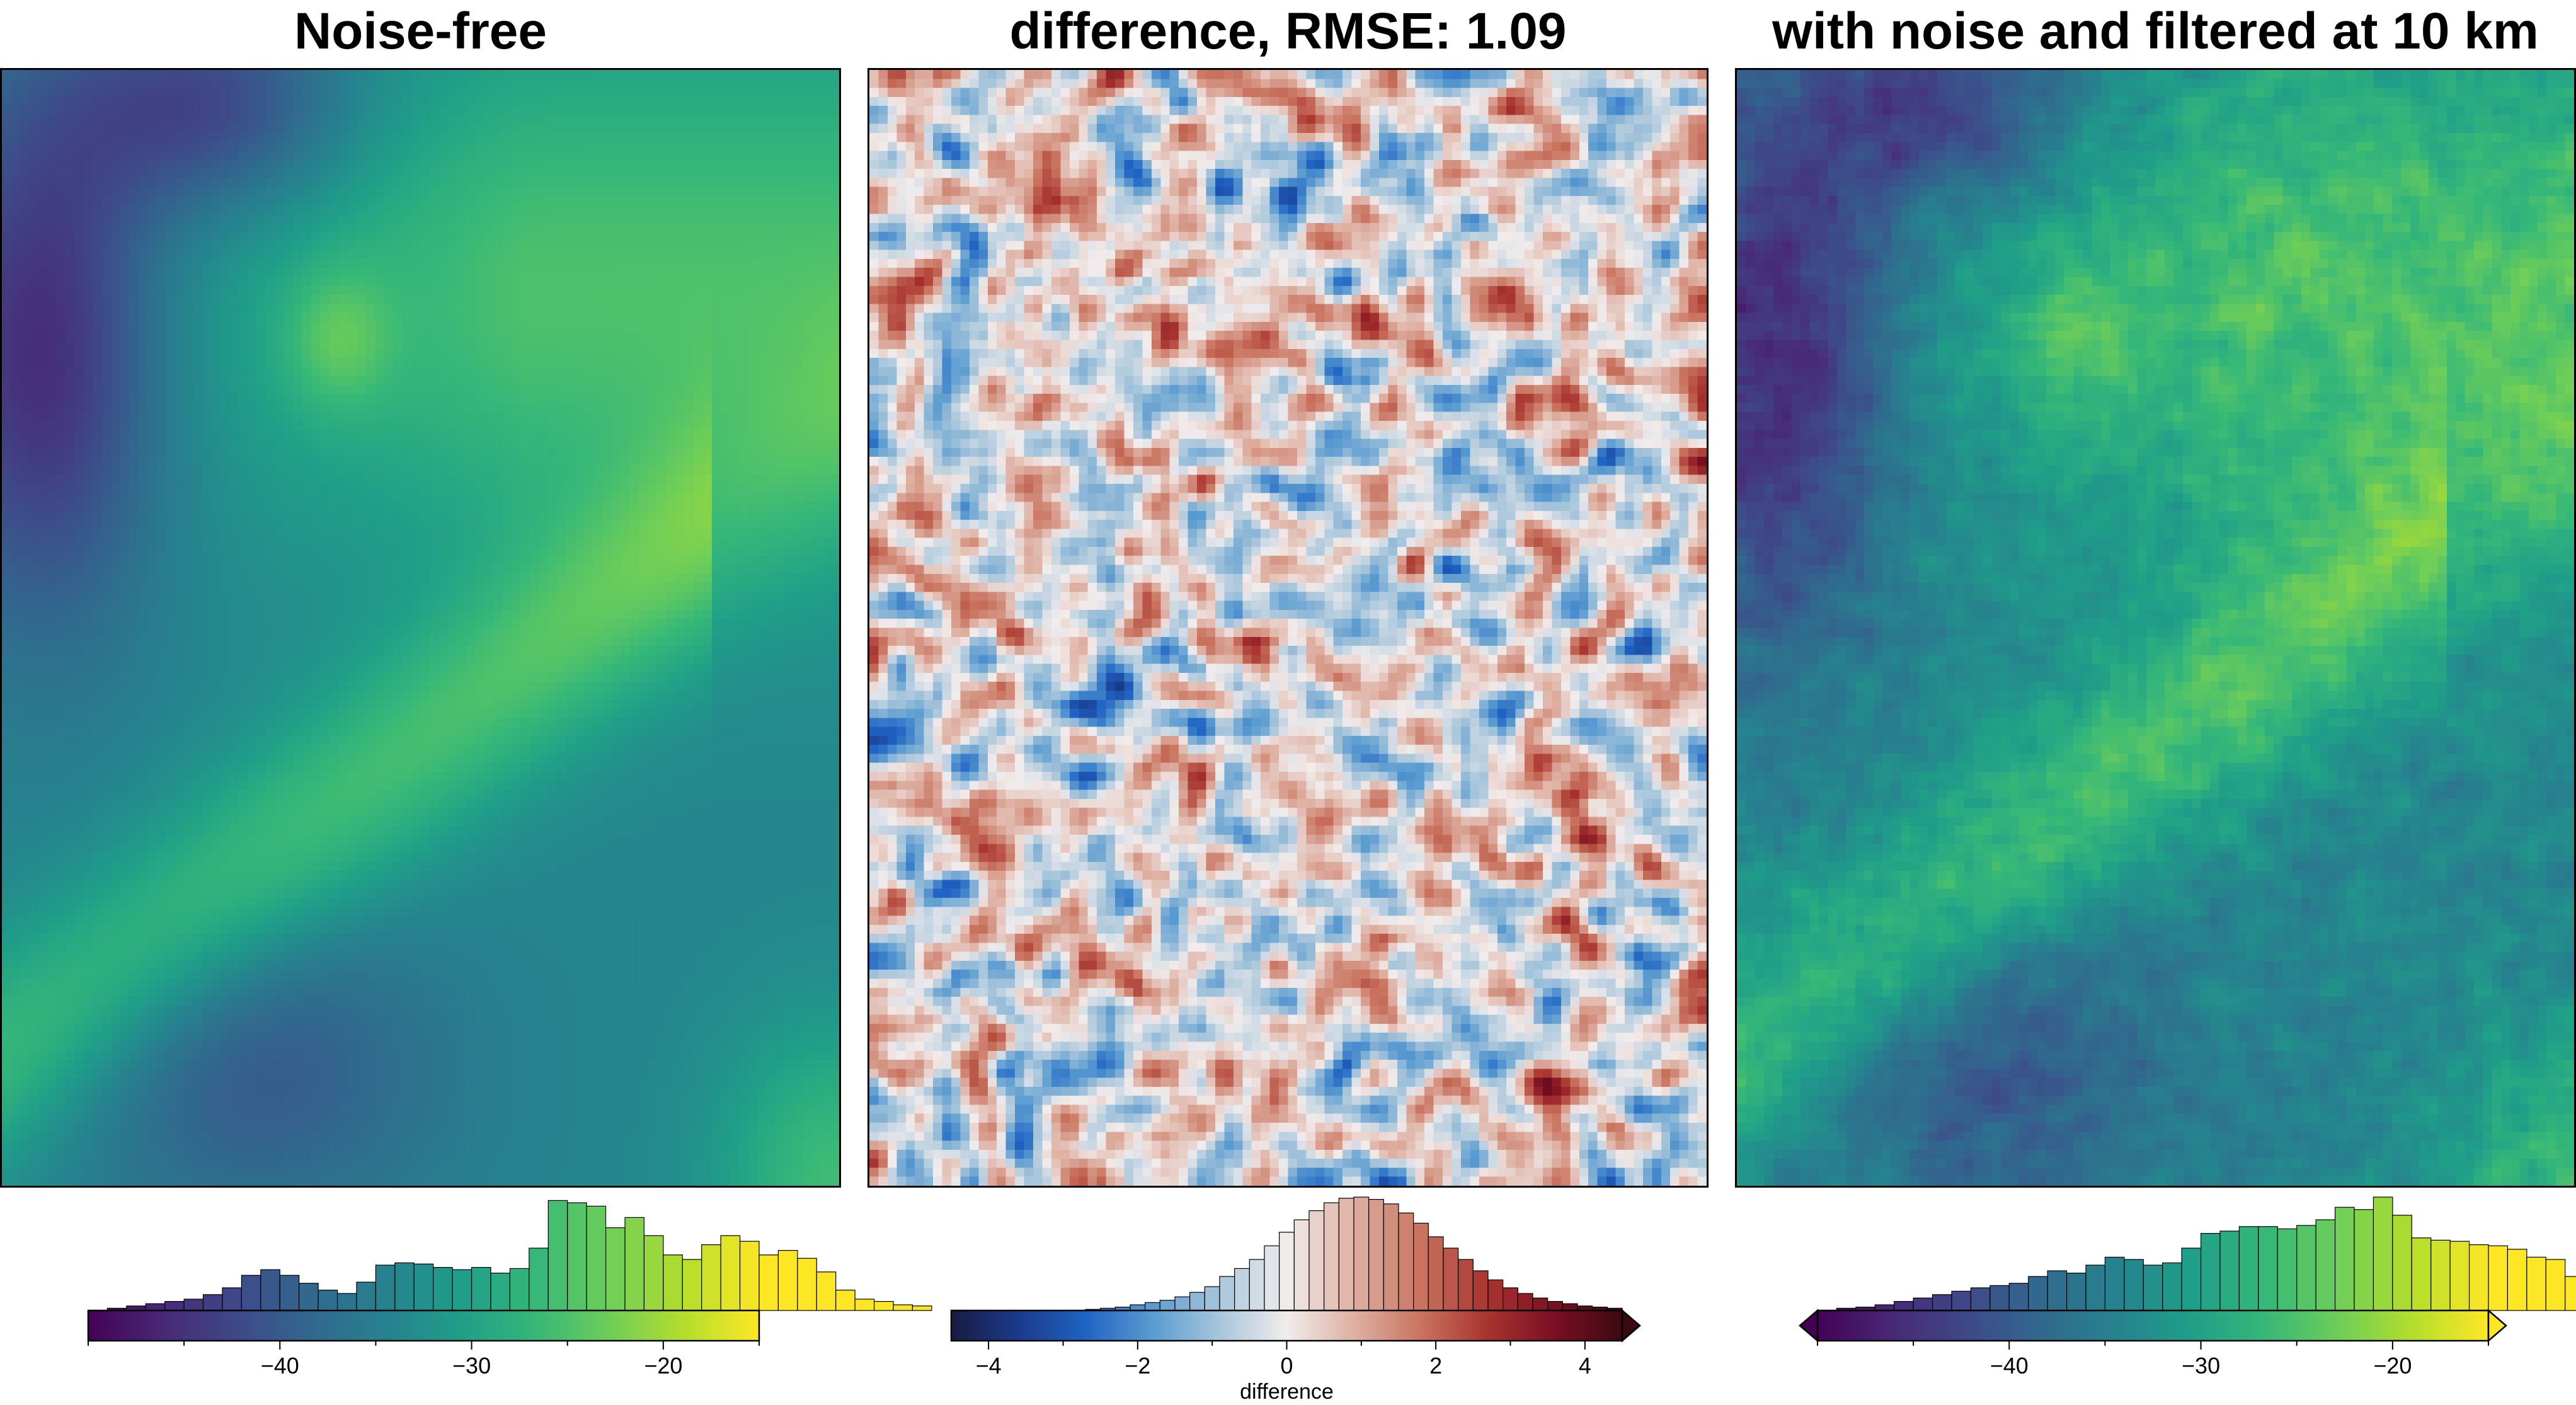 This screenshot has height=1405, width=2576. Describe the element at coordinates (1286, 1366) in the screenshot. I see `difference-tick-label: 0` at that location.